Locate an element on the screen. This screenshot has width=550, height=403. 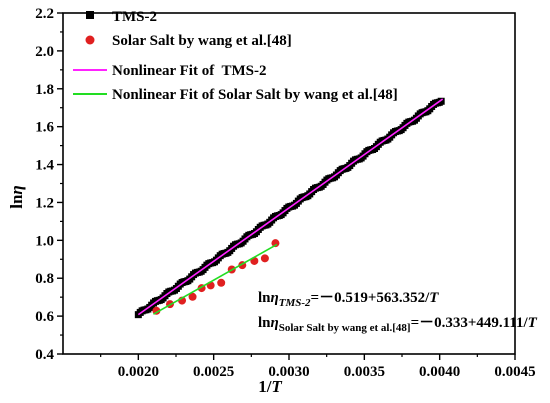
eq1-subscript: TMS-2 is located at coordinates (295, 303).